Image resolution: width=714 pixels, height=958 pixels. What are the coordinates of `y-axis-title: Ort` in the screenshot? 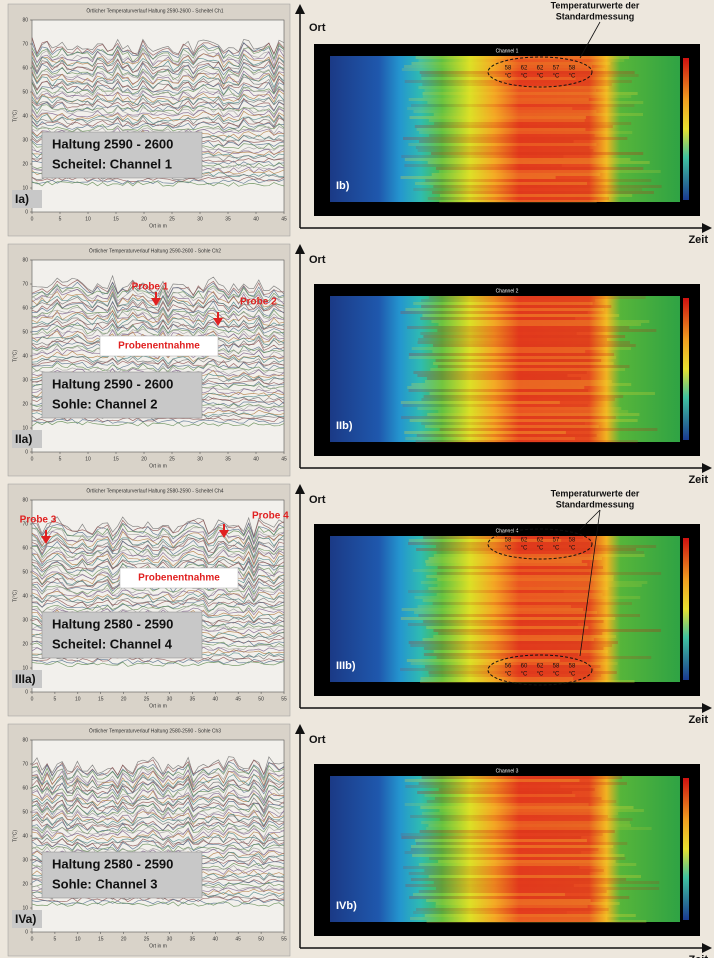 It's located at (317, 740).